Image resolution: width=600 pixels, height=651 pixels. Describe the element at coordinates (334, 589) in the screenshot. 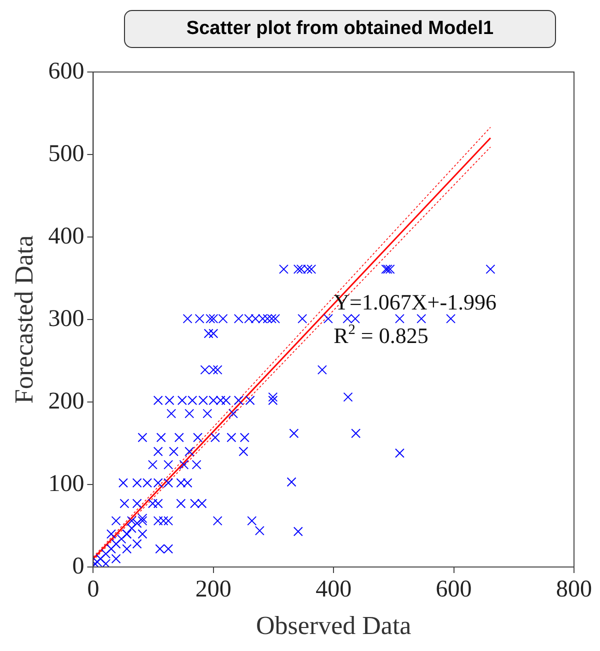

I see `x-tick-label: 400` at that location.